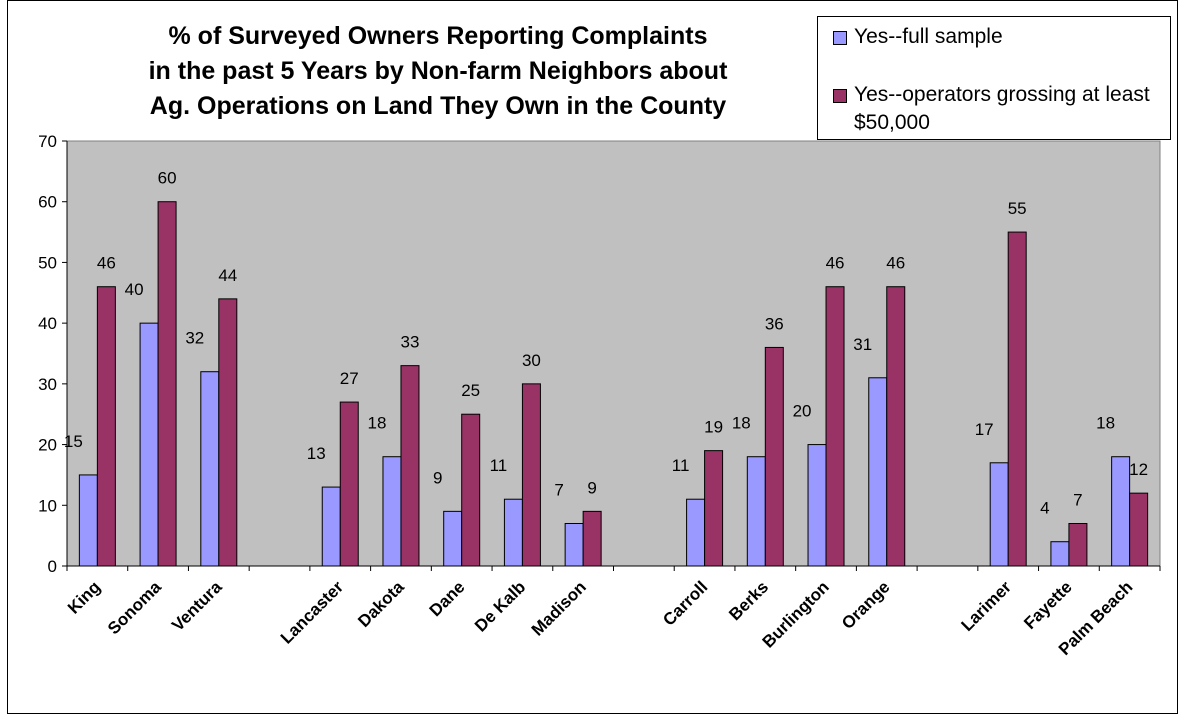 Image resolution: width=1181 pixels, height=717 pixels. I want to click on legend-item-operators: Yes--operators grossing at least $50,000, so click(996, 109).